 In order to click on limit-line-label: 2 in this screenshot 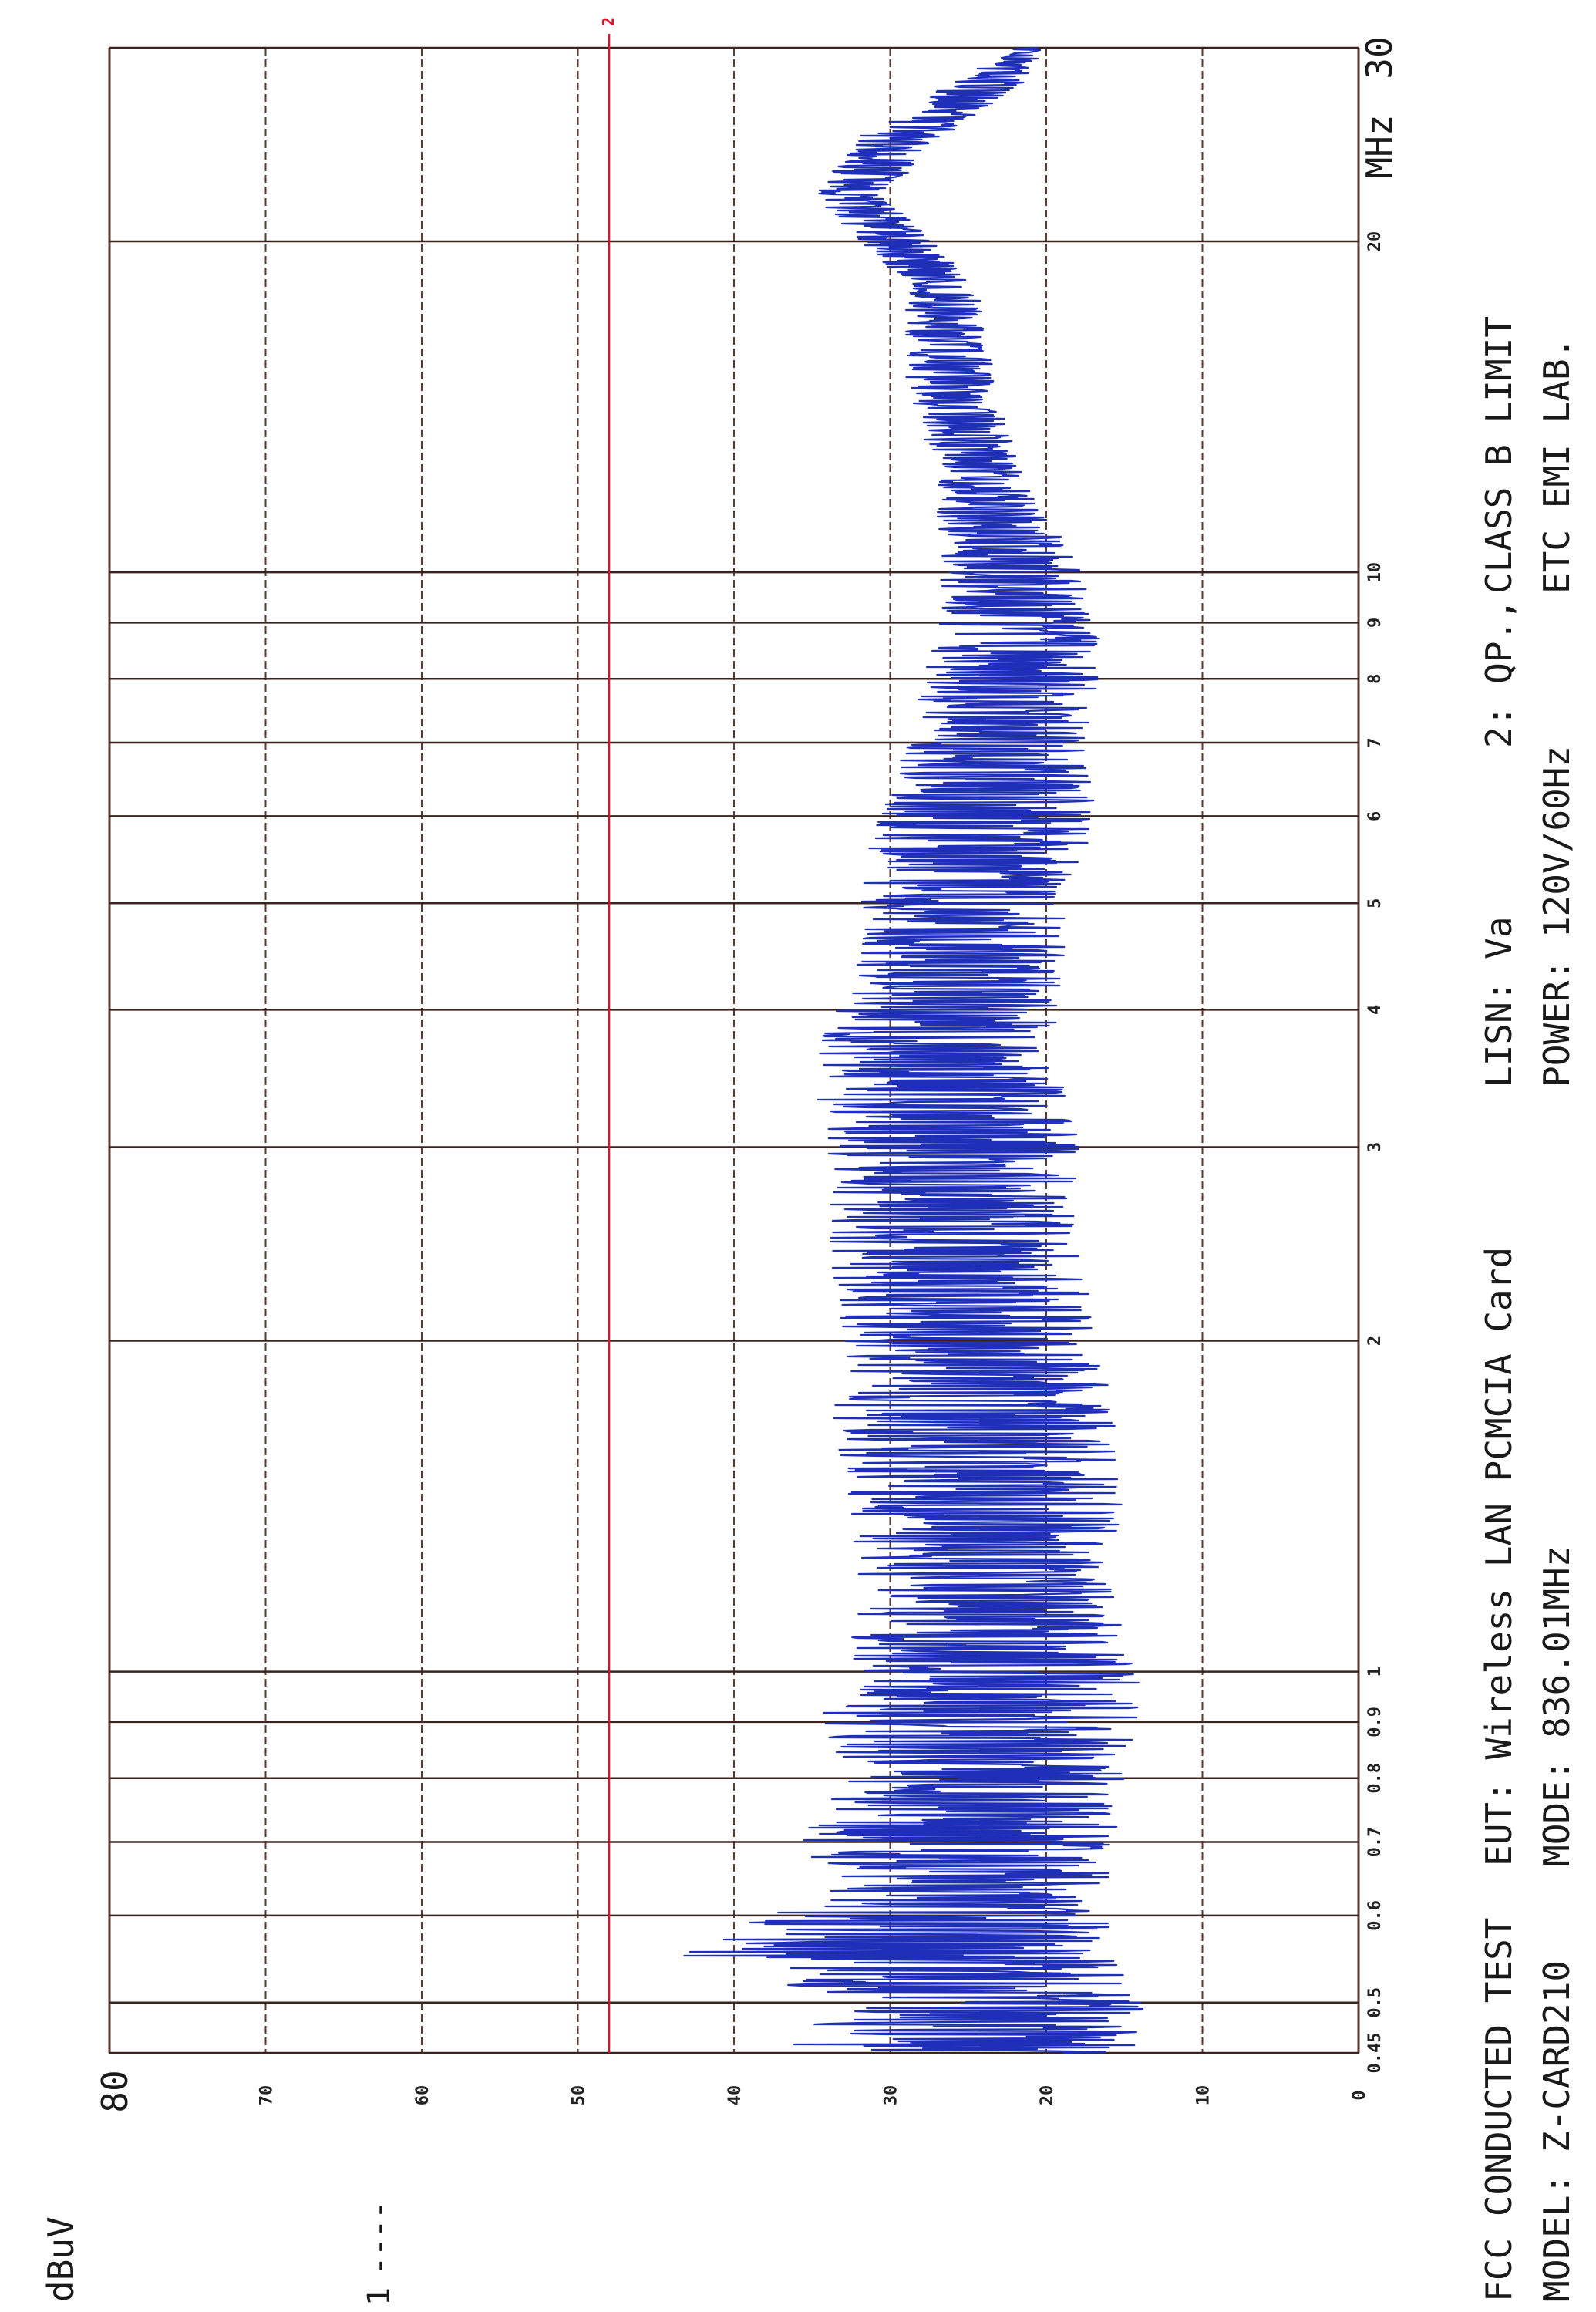, I will do `click(609, 21)`.